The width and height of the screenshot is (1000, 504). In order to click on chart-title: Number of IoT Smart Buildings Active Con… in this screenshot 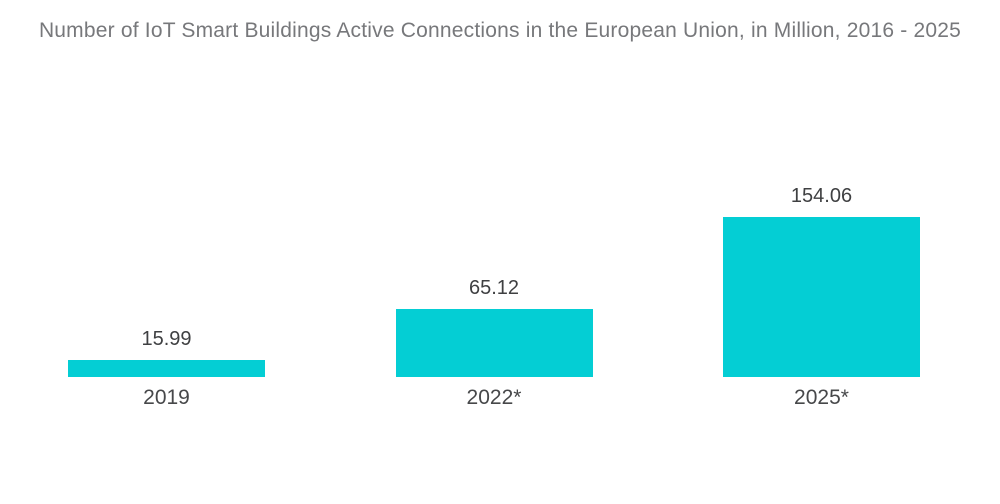, I will do `click(500, 30)`.